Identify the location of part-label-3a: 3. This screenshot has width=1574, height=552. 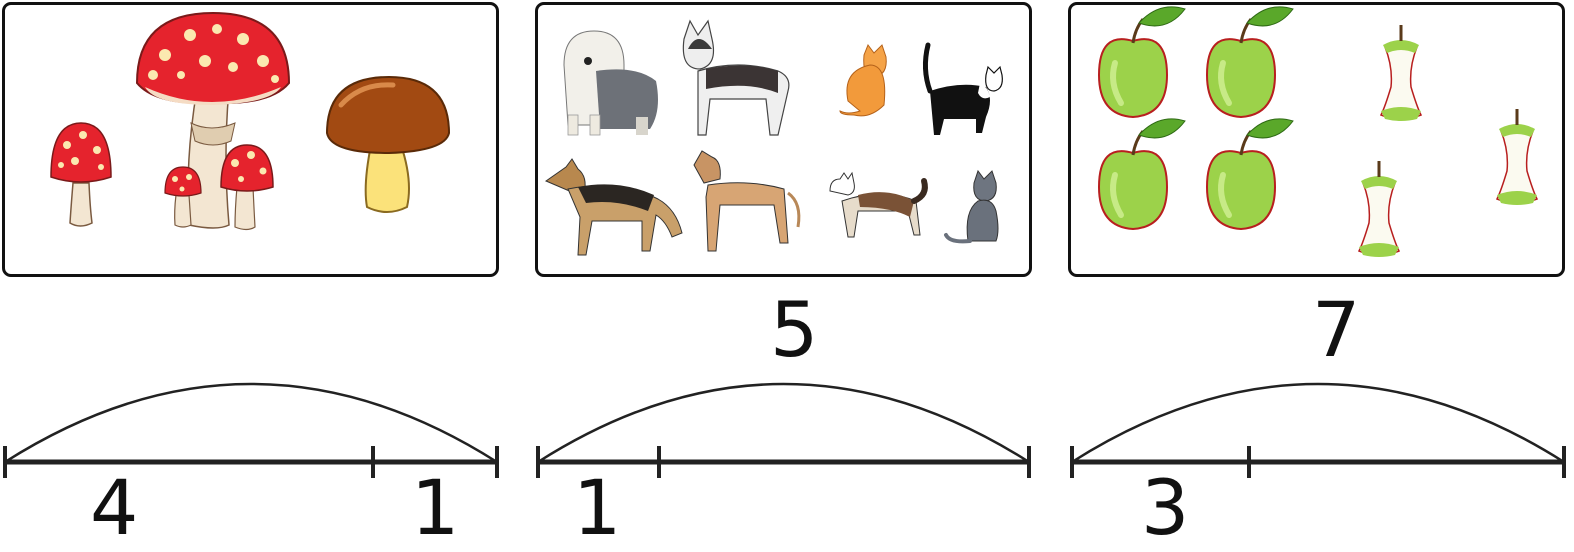
(1165, 507).